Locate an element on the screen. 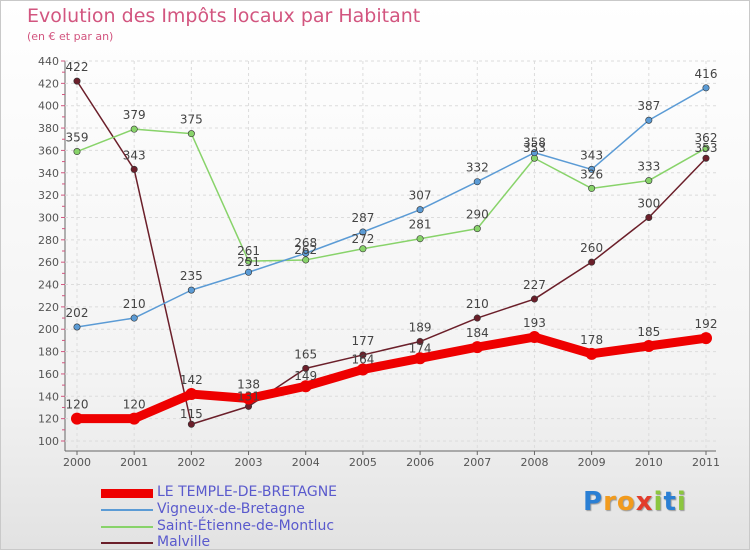 The image size is (750, 552). data-label-overlap: 262 is located at coordinates (305, 250).